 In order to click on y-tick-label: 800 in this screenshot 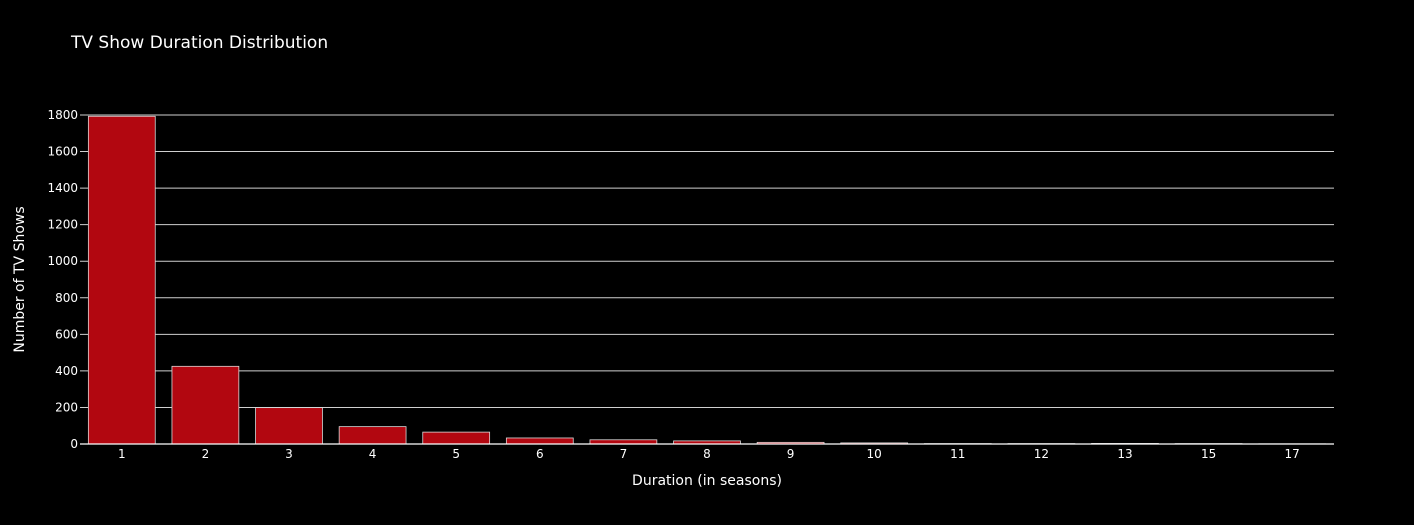, I will do `click(66, 298)`.